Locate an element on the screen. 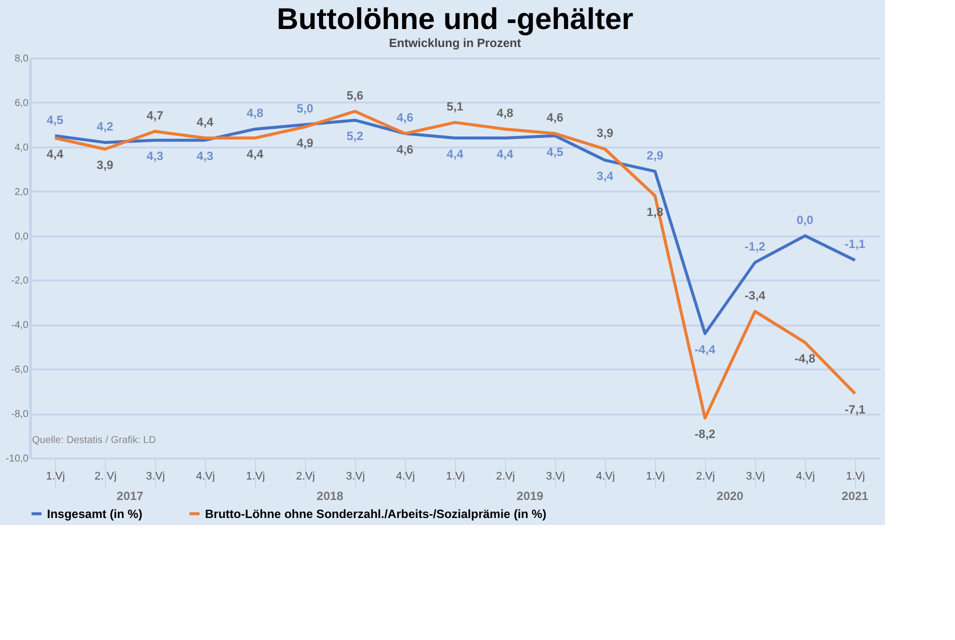  data-label: 0,0 is located at coordinates (805, 219).